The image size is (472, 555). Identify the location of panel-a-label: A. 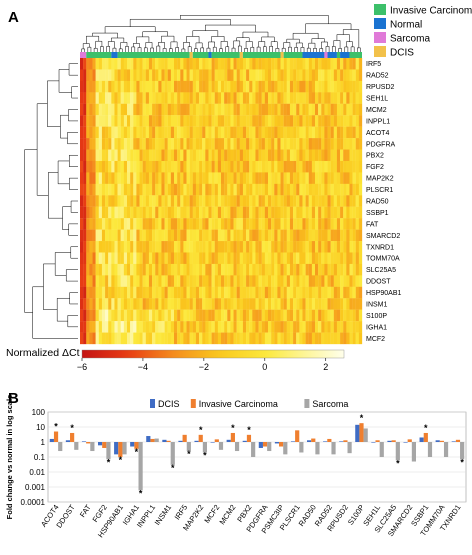
(13, 17).